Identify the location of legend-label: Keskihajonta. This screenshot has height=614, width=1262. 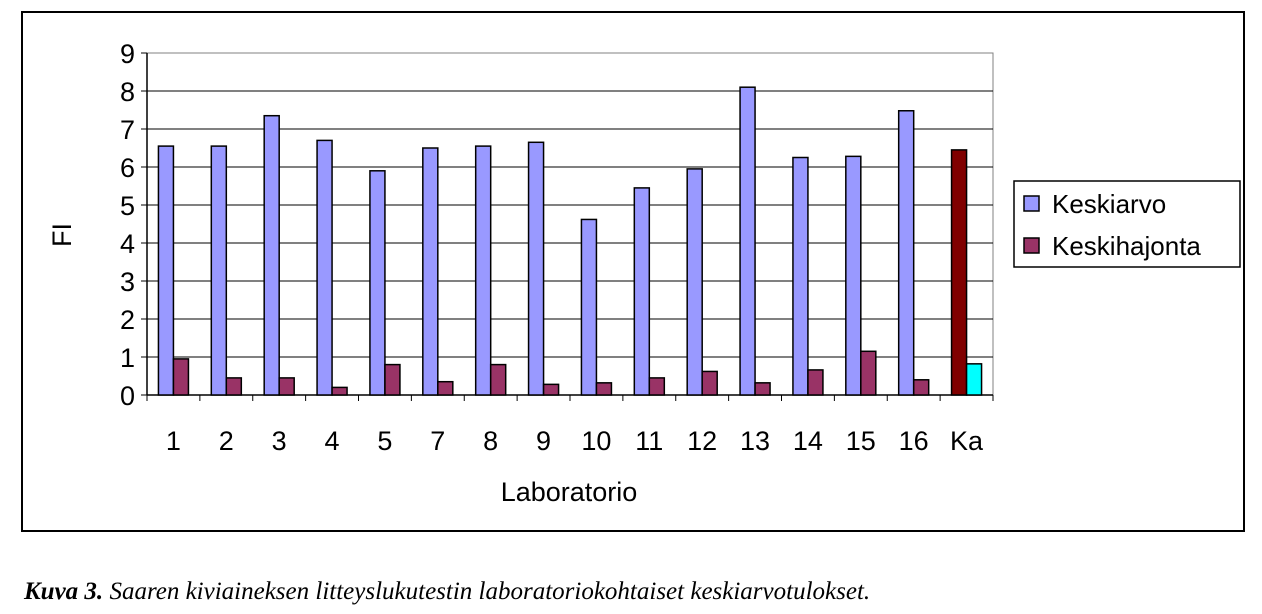
(1126, 246).